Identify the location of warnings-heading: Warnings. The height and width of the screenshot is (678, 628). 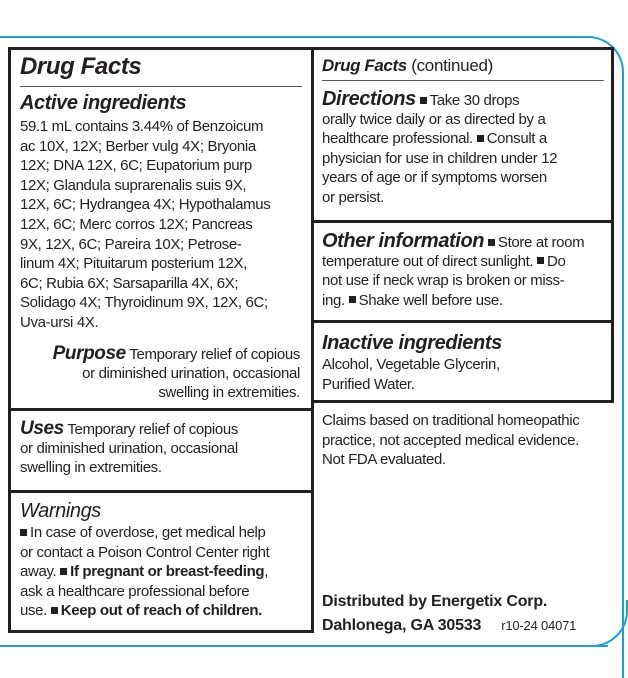
(60, 511).